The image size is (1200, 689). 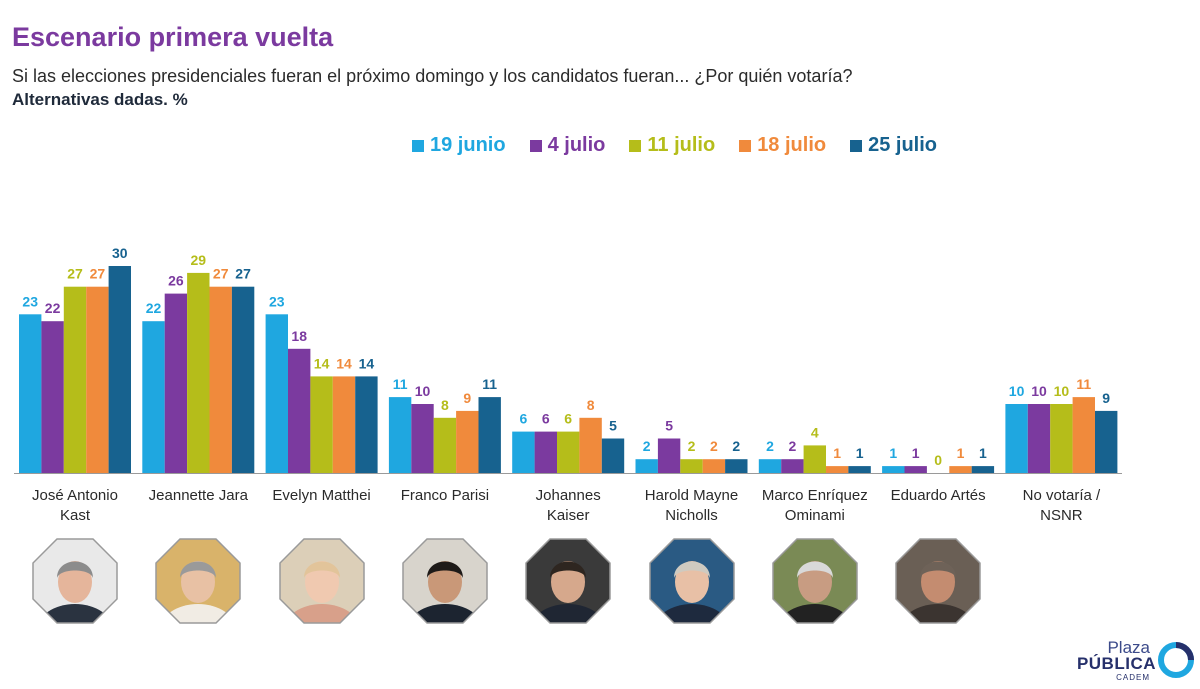 I want to click on plaza-publica-logo: Plaza PÚBLICA CADEM, so click(x=1135, y=661).